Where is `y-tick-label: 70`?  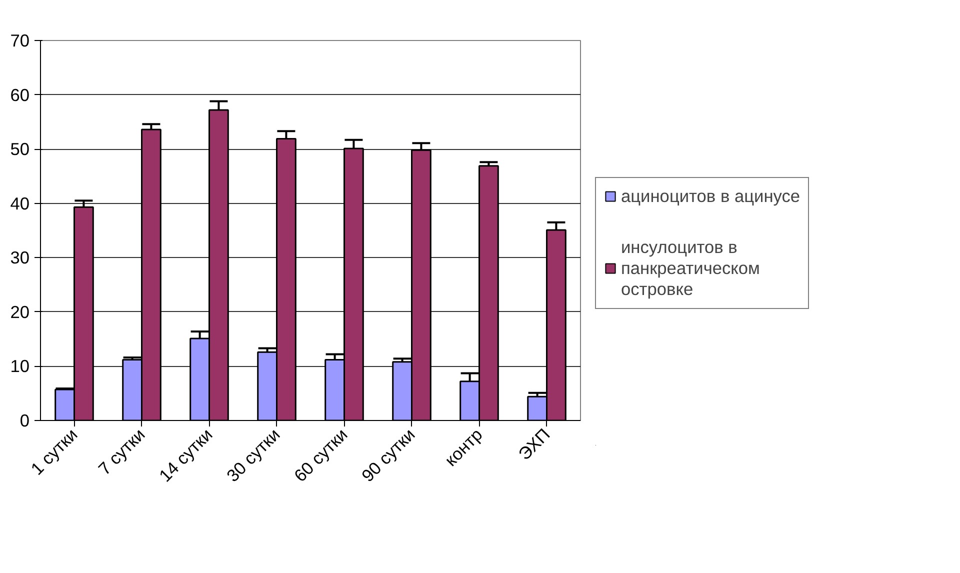
y-tick-label: 70 is located at coordinates (20, 40).